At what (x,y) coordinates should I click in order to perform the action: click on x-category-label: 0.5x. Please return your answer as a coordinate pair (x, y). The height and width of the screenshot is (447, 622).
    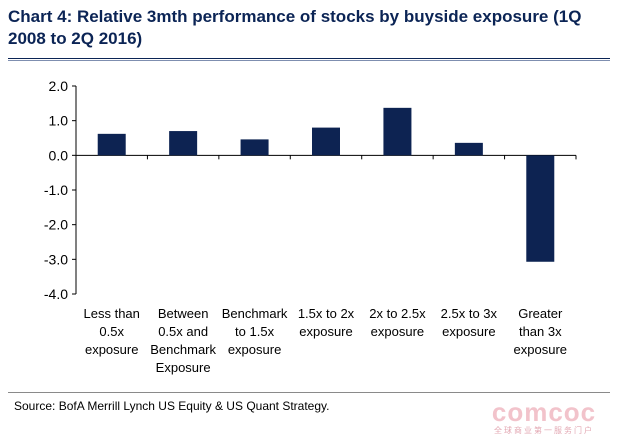
    Looking at the image, I should click on (111, 331).